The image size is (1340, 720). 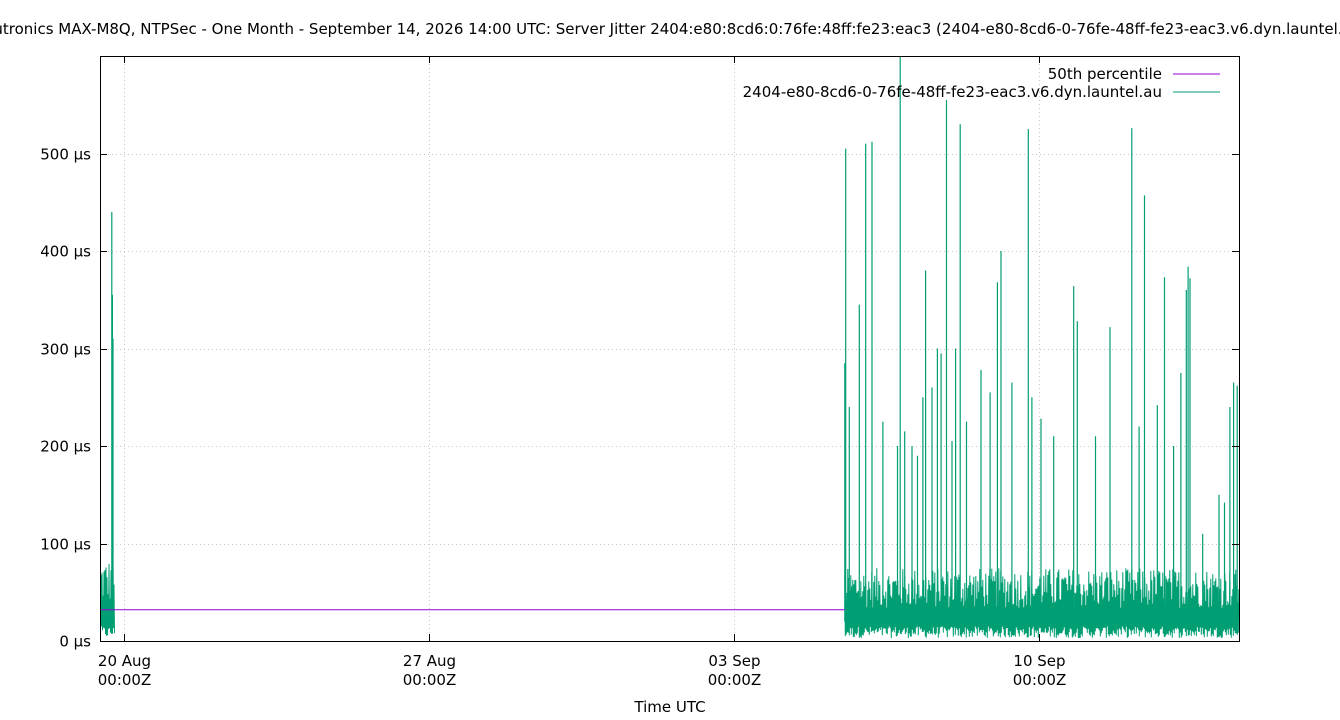 What do you see at coordinates (65, 447) in the screenshot?
I see `y-tick-label: 200 µs` at bounding box center [65, 447].